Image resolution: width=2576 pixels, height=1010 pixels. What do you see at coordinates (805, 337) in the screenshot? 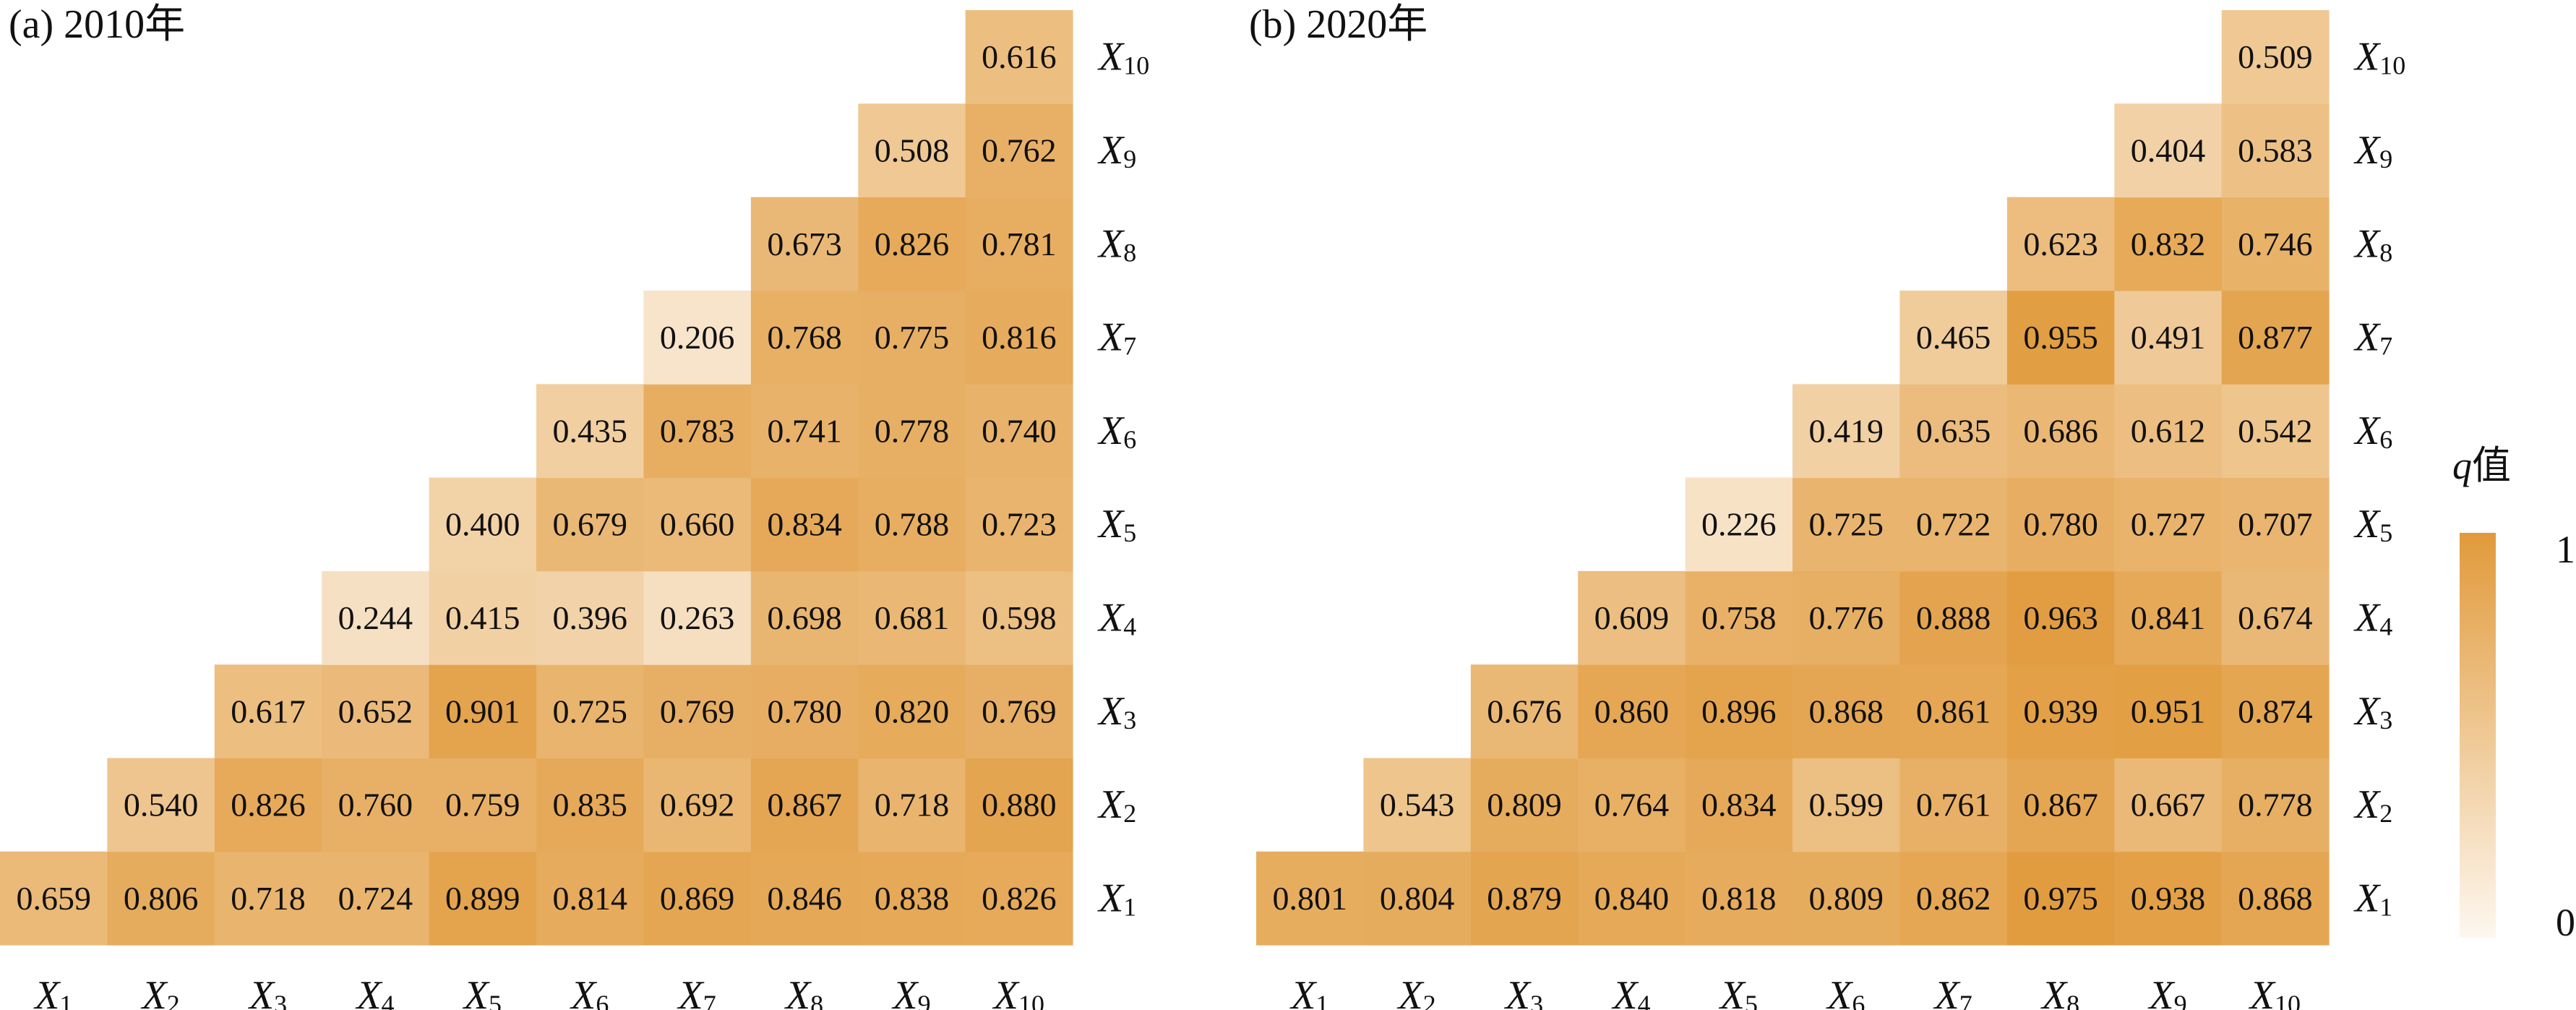
I see `heatmap-cell-a-r7-c8` at bounding box center [805, 337].